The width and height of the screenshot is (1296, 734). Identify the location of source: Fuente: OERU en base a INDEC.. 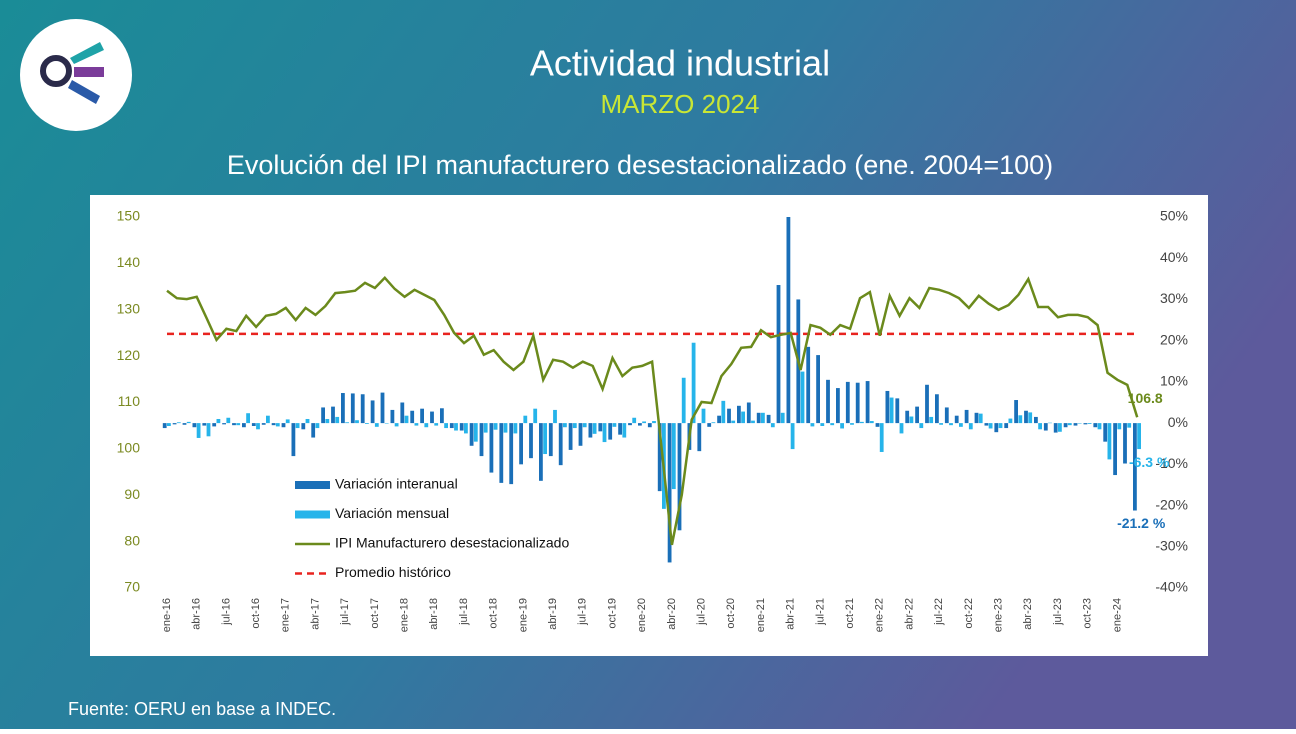
(202, 709).